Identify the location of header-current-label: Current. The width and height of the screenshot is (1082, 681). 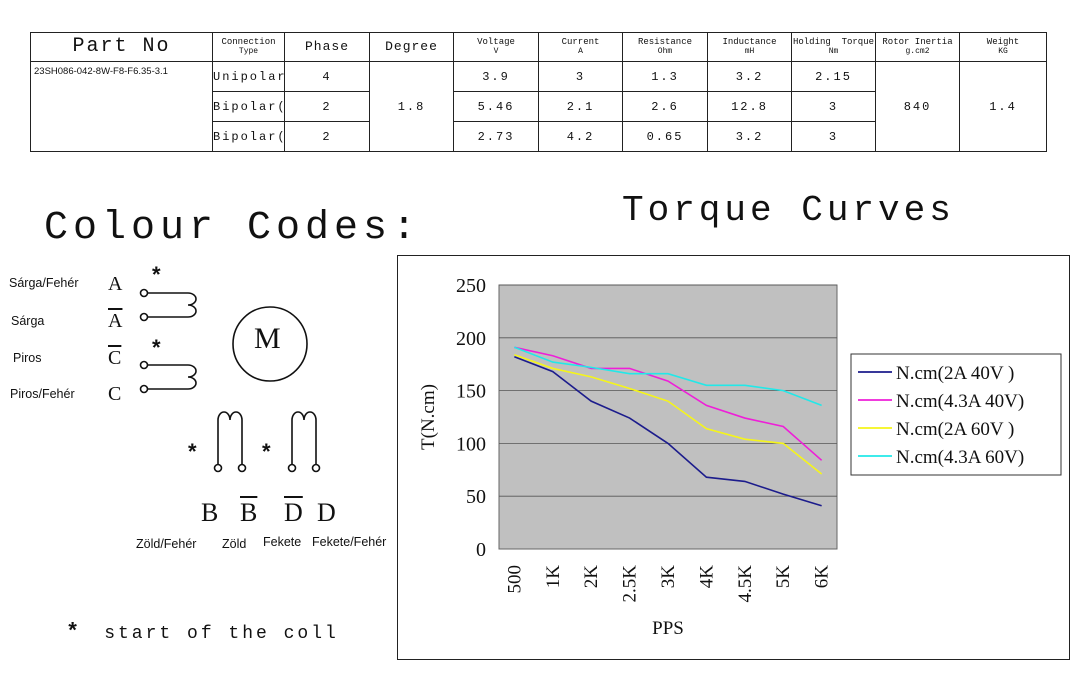
(580, 42).